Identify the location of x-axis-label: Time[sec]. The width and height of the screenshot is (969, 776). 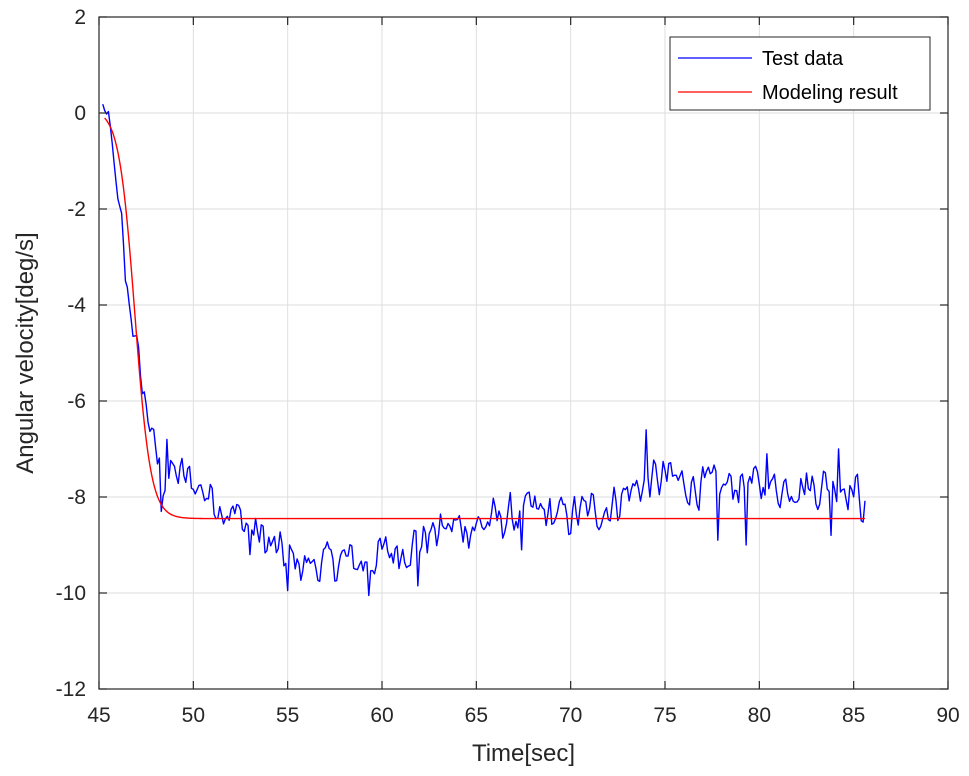
(523, 753).